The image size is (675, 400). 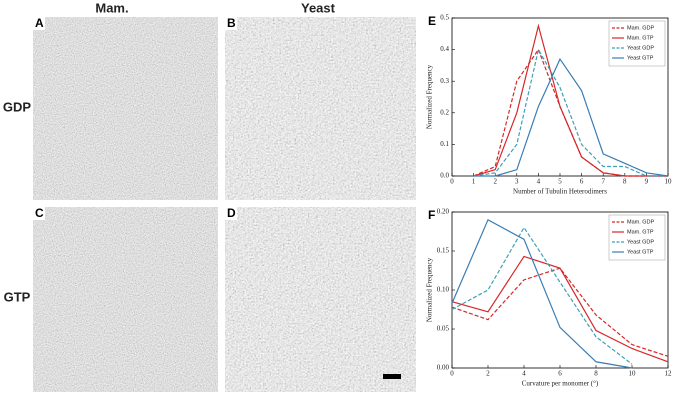 I want to click on y-tick-label: 0.15, so click(x=443, y=251).